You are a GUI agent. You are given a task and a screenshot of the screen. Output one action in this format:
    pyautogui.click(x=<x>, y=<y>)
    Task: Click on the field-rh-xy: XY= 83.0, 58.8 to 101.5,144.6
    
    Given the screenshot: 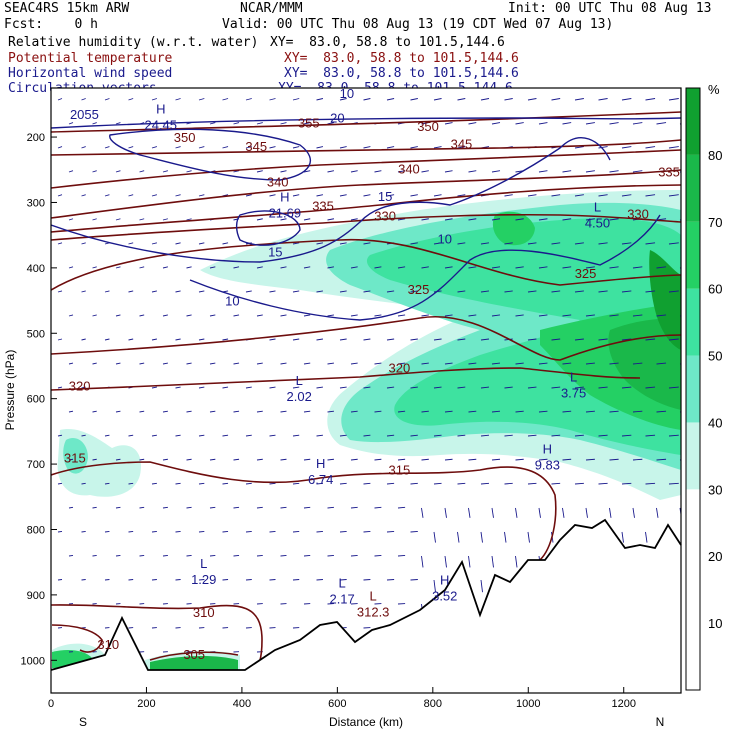 What is the action you would take?
    pyautogui.click(x=387, y=42)
    